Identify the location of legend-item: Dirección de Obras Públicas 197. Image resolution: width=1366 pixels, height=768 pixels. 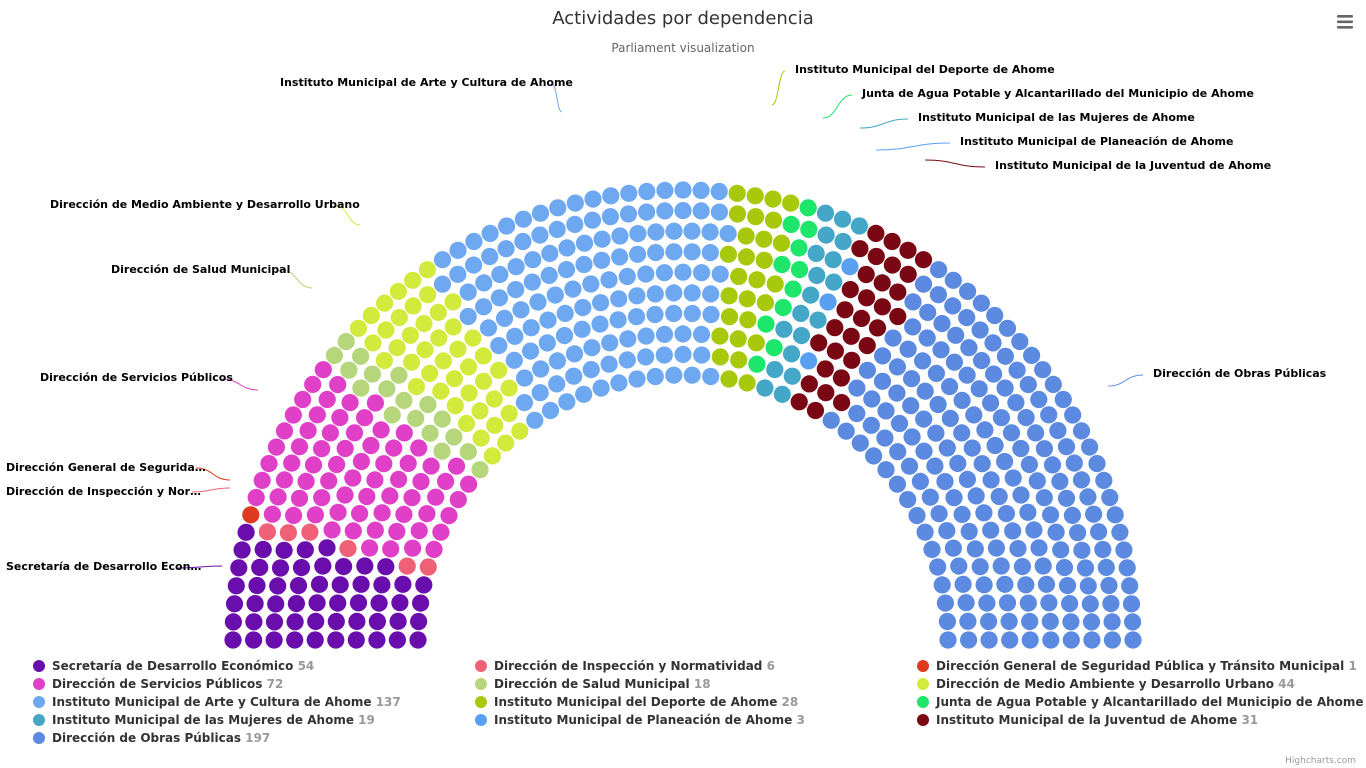
(151, 738).